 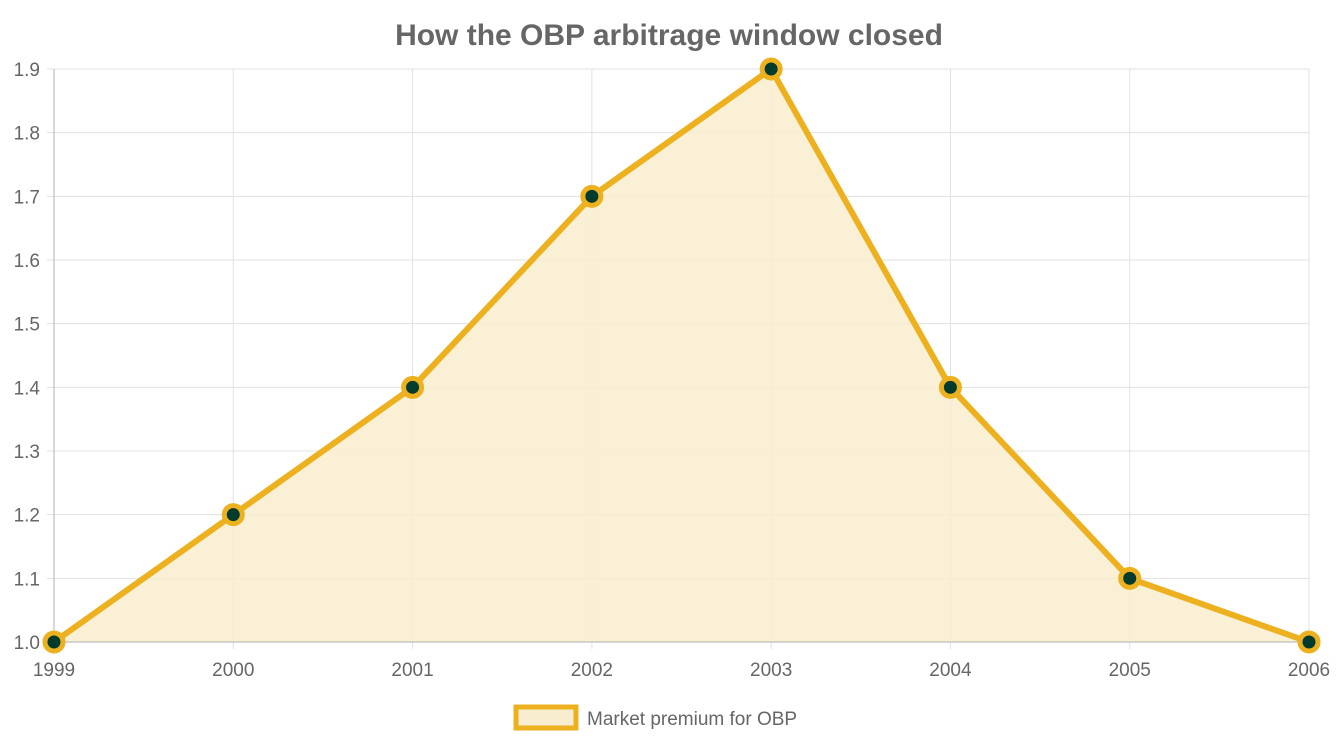 I want to click on y-axis-tick-labels: 1.0 1.1 1.2 1.3 1.4 1.5 1.6 1.7 1.8 1.9, so click(x=27, y=357).